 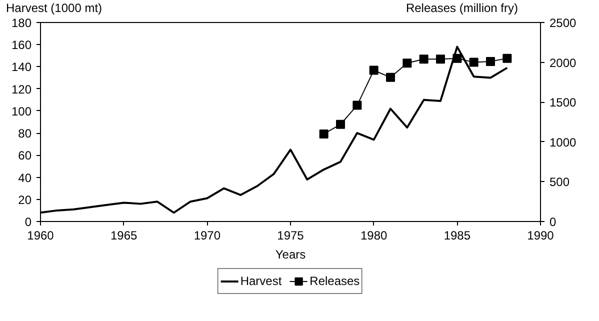 What do you see at coordinates (457, 235) in the screenshot?
I see `x-tick-label: 1985` at bounding box center [457, 235].